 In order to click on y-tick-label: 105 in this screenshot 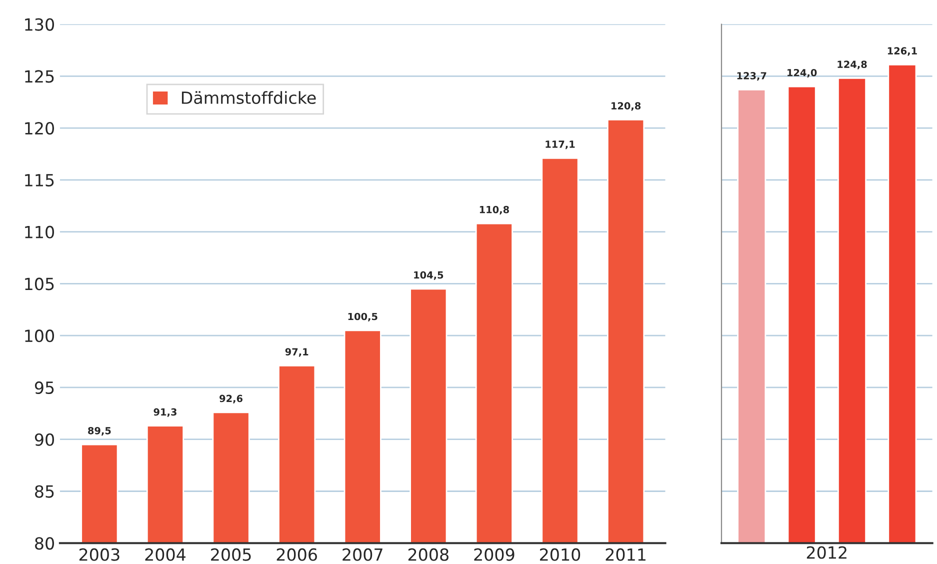, I will do `click(39, 284)`.